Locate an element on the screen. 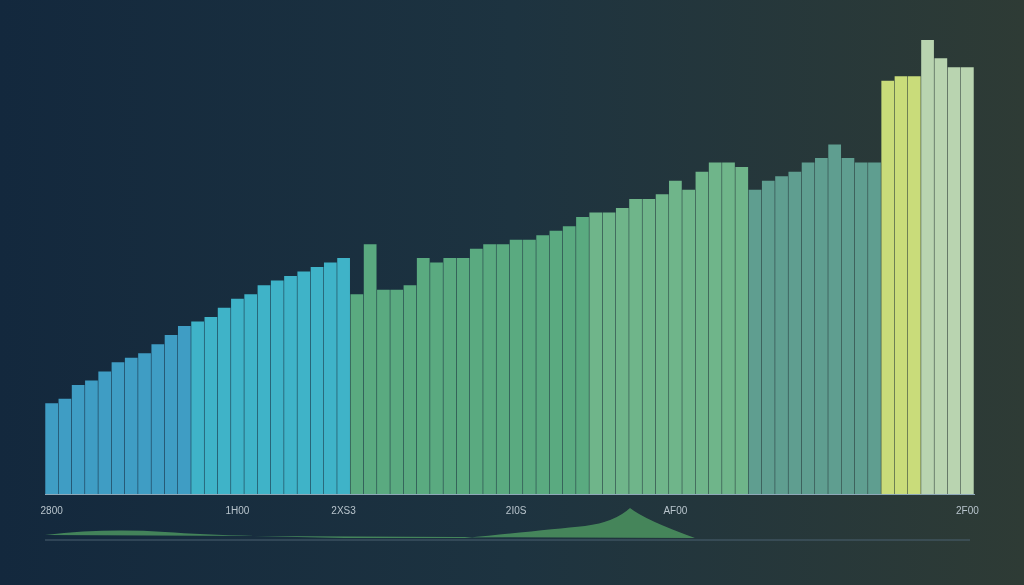 This screenshot has height=585, width=1024. x-tick-label: 2I0S is located at coordinates (516, 510).